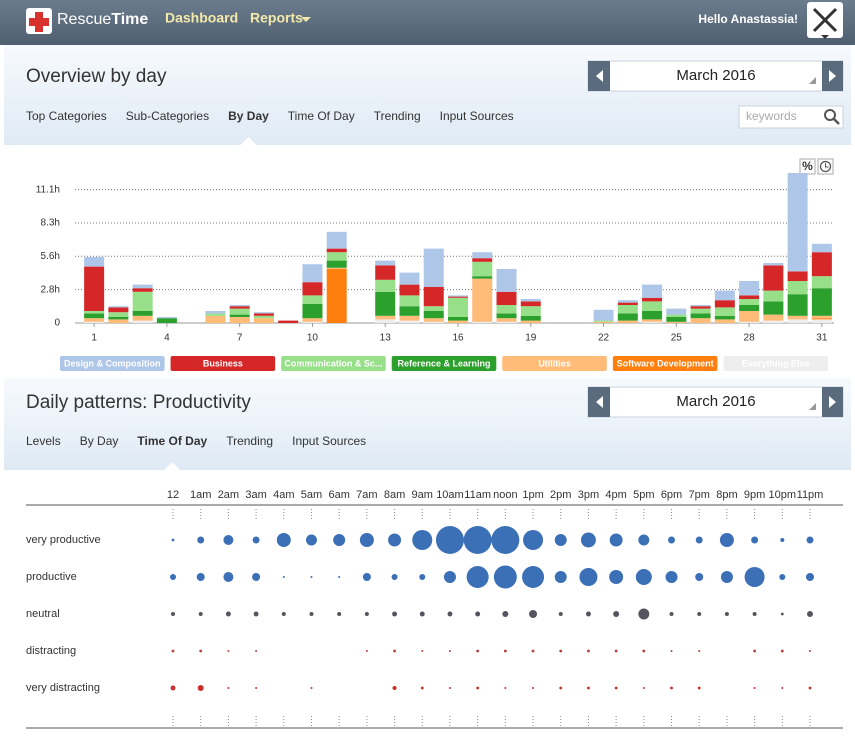  What do you see at coordinates (427, 95) in the screenshot?
I see `header-panel` at bounding box center [427, 95].